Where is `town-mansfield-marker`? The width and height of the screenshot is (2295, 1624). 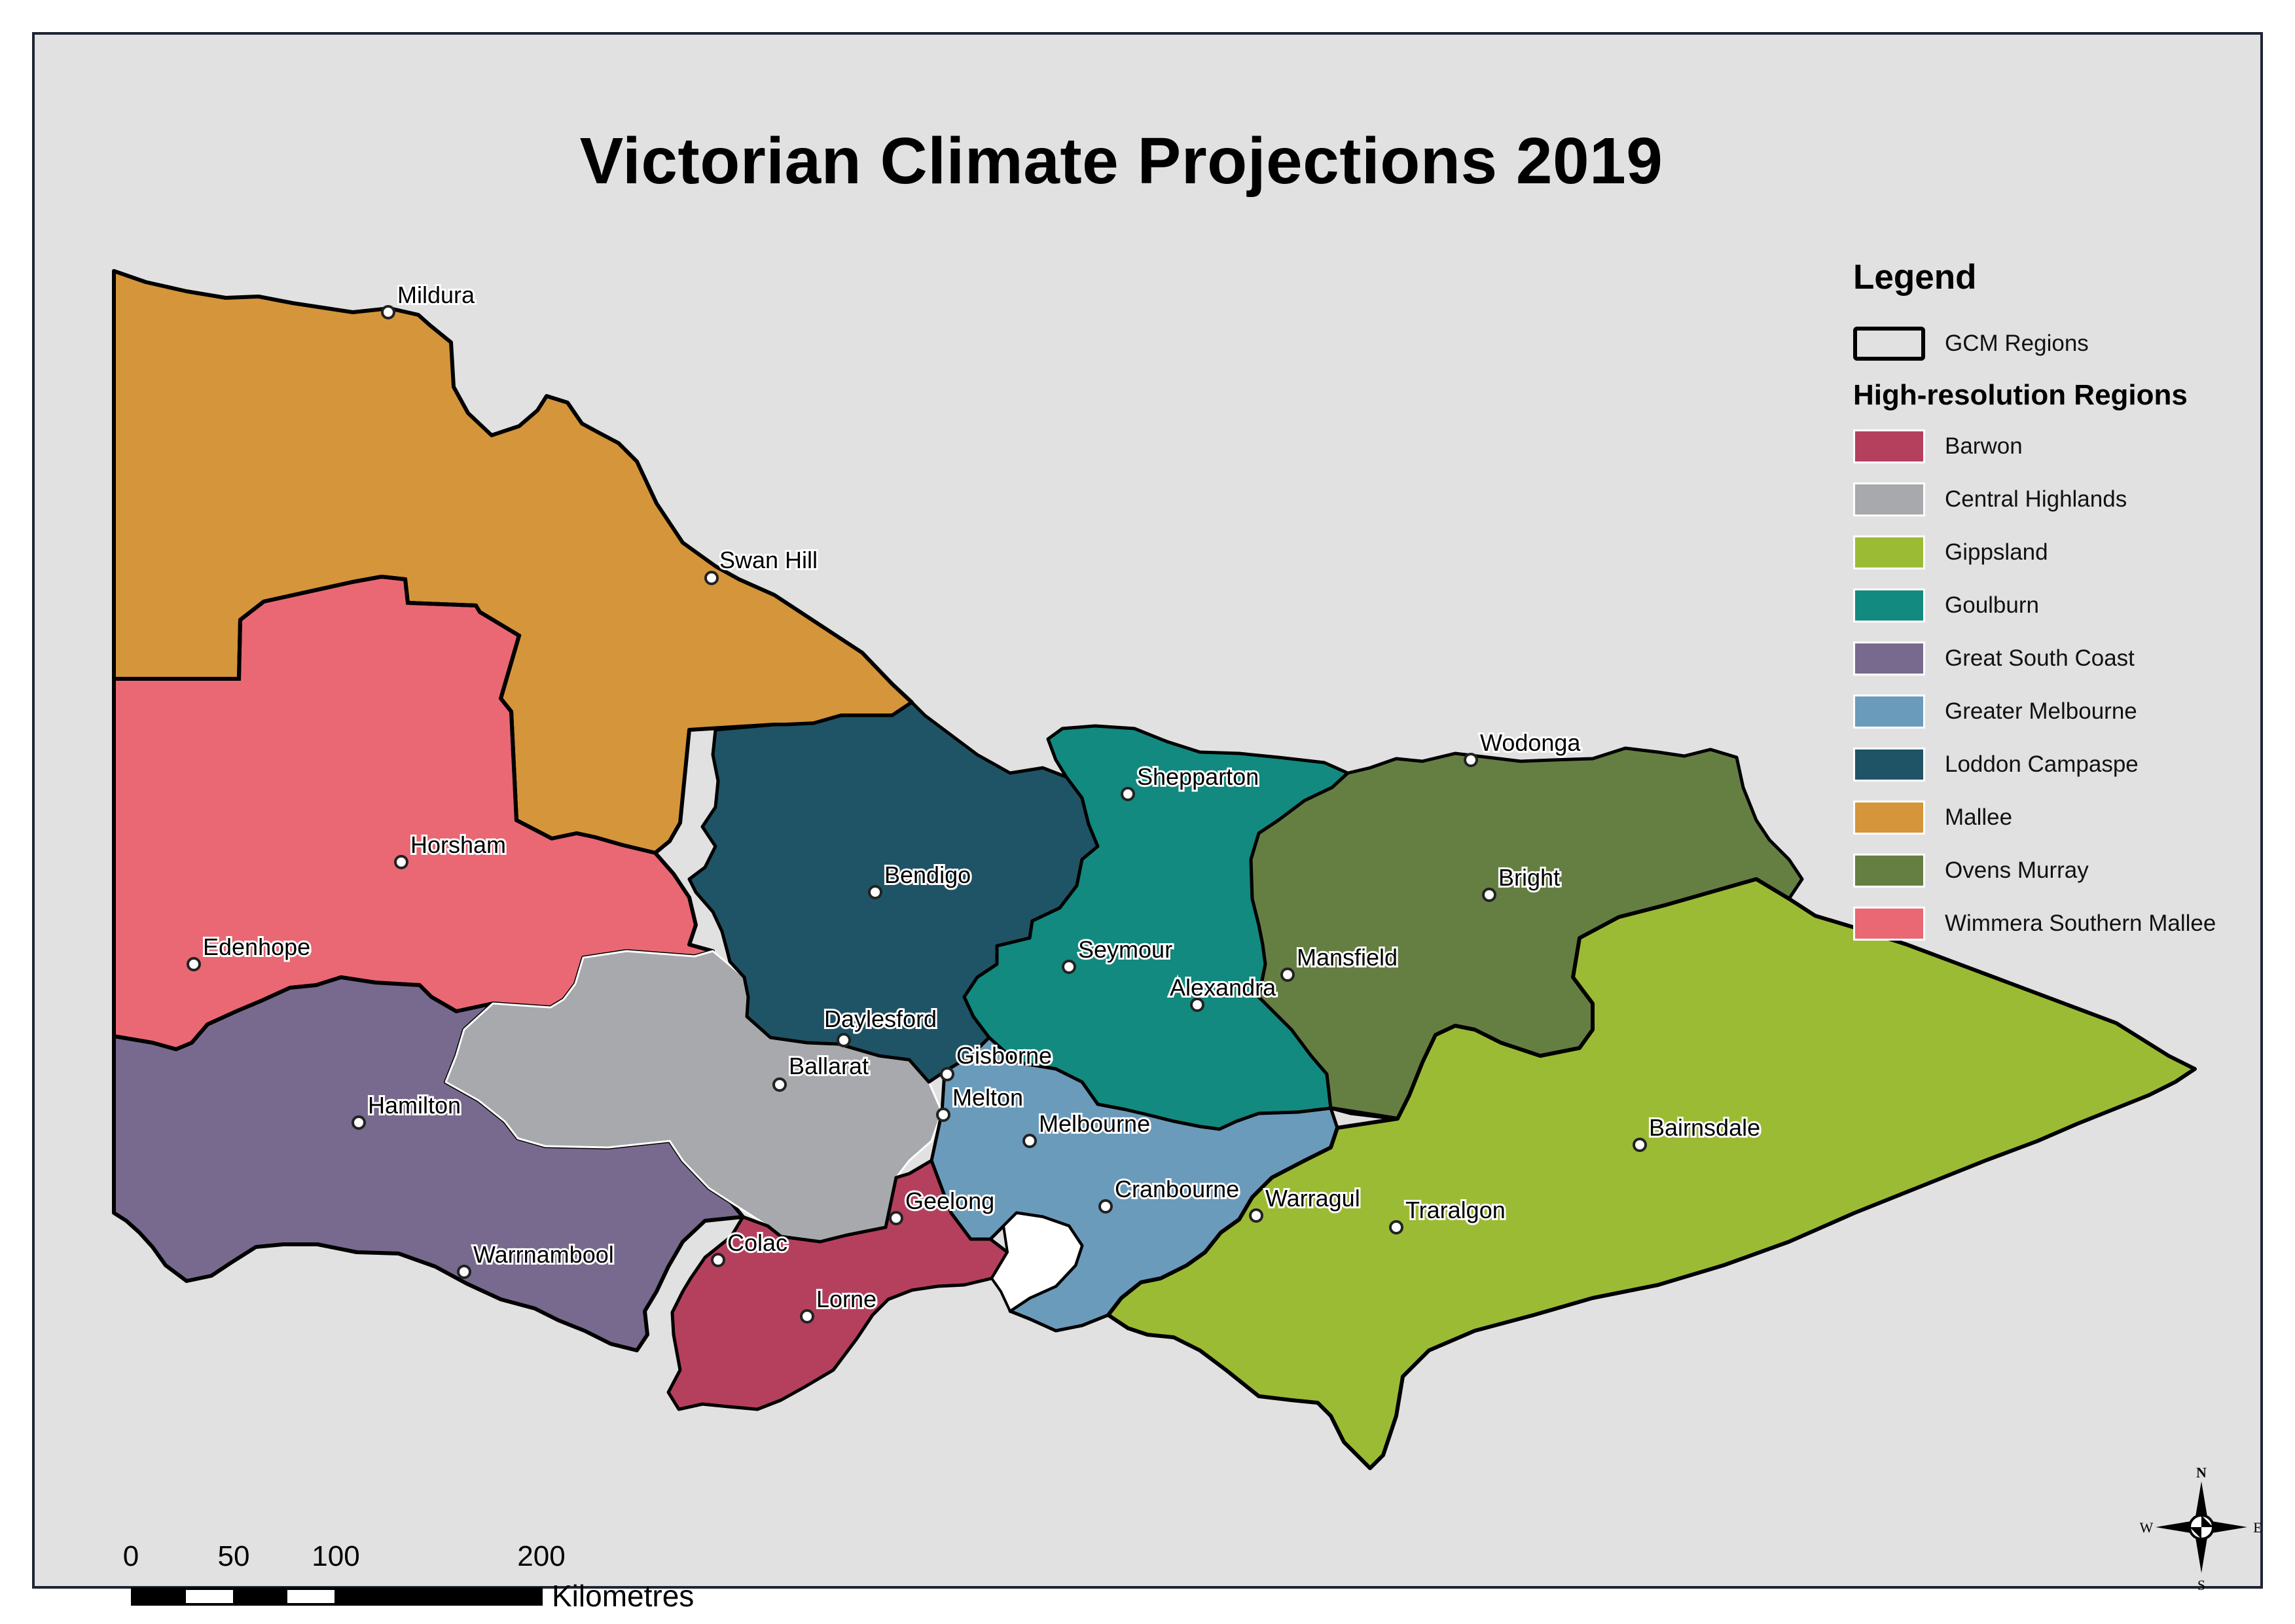 town-mansfield-marker is located at coordinates (1288, 974).